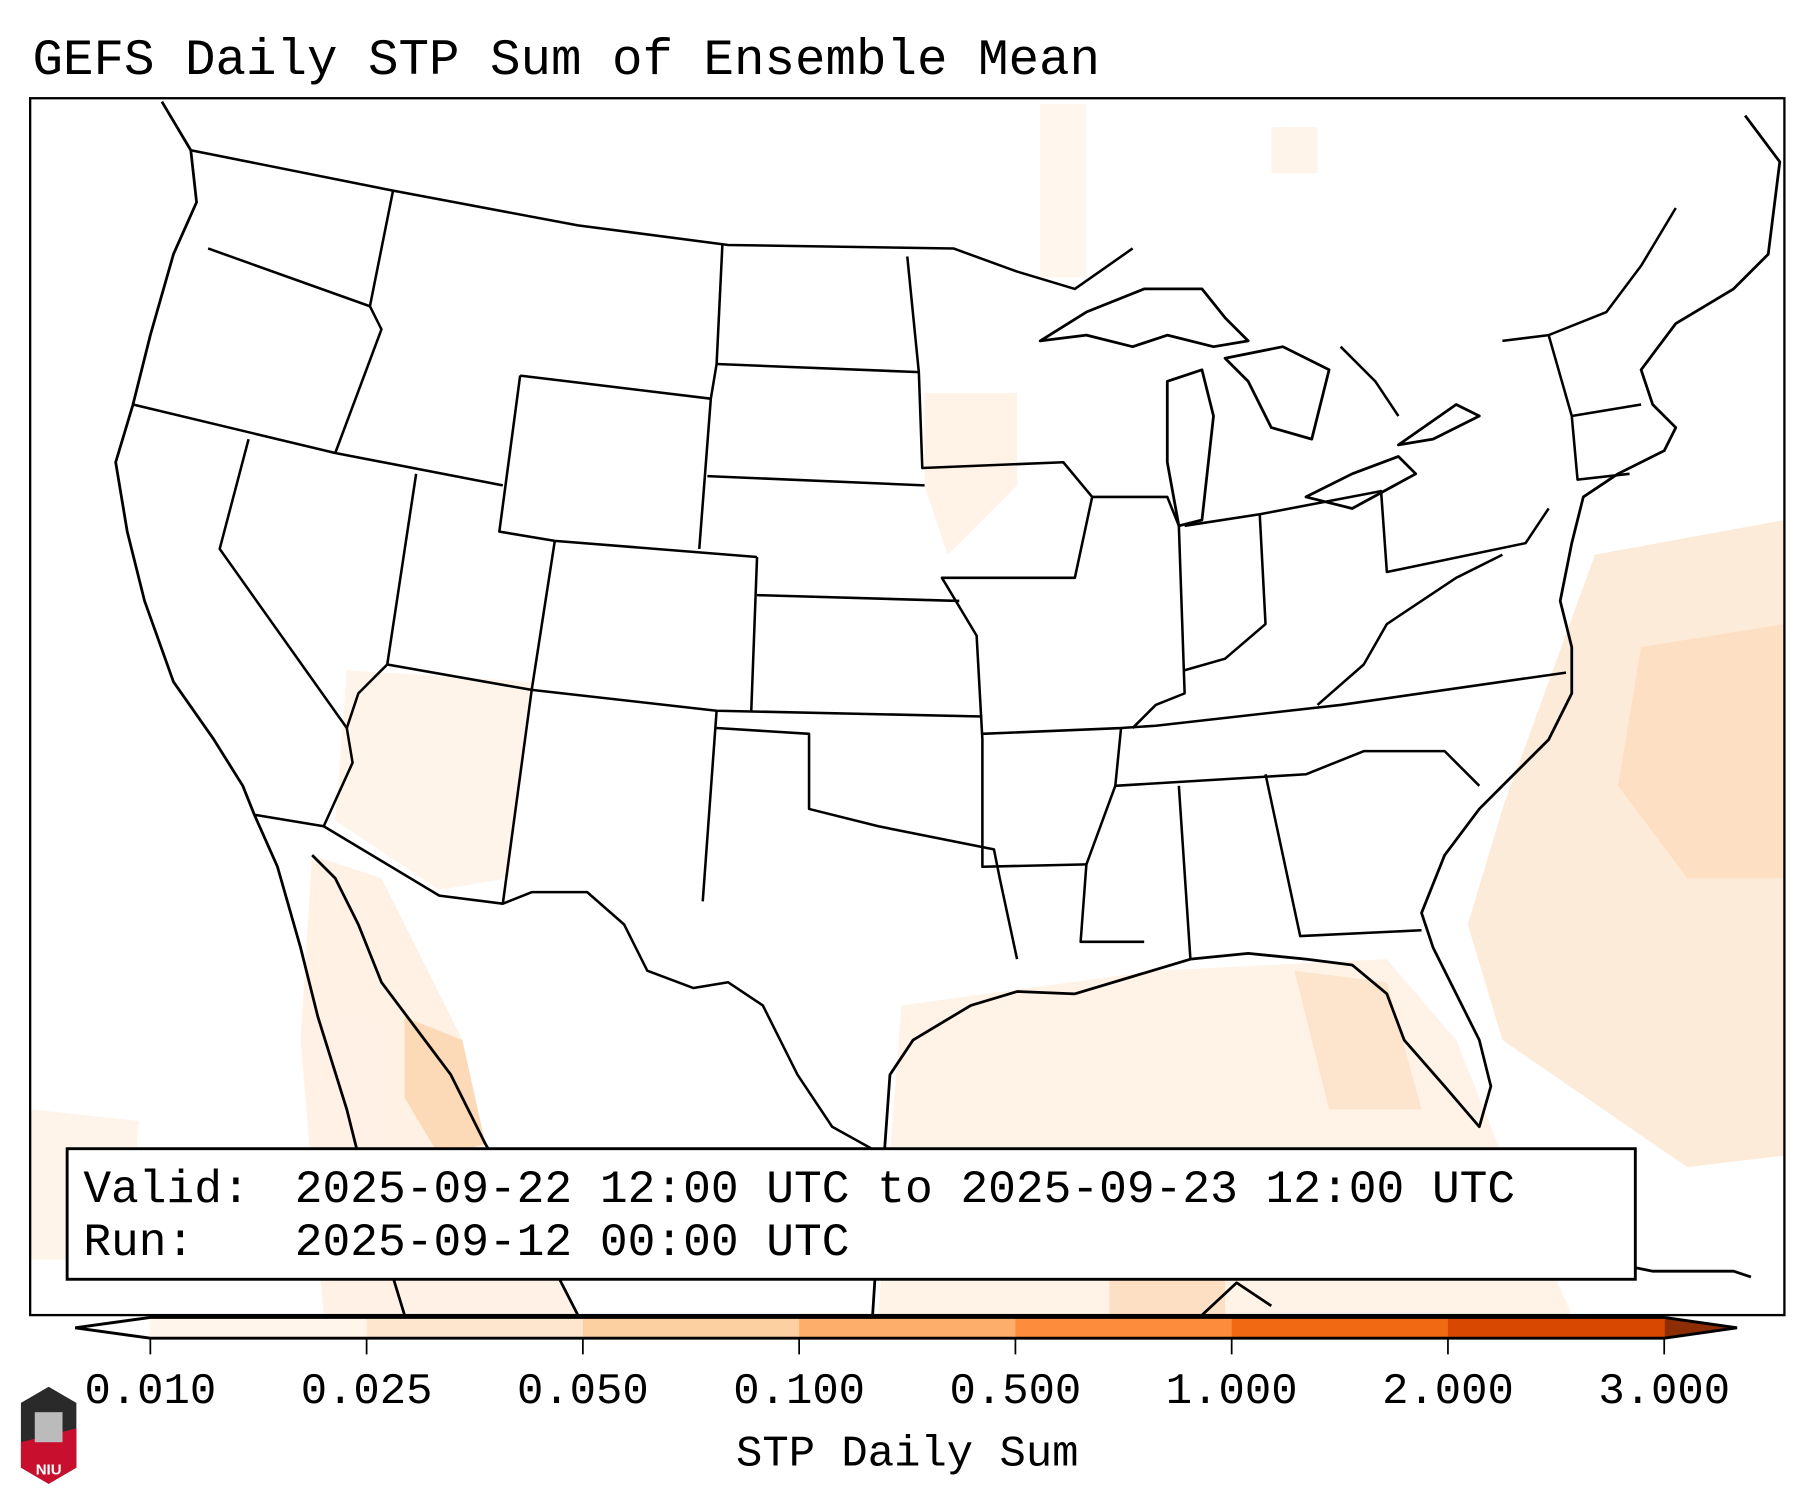 This screenshot has height=1500, width=1803. I want to click on logo-text: NIU, so click(49, 1470).